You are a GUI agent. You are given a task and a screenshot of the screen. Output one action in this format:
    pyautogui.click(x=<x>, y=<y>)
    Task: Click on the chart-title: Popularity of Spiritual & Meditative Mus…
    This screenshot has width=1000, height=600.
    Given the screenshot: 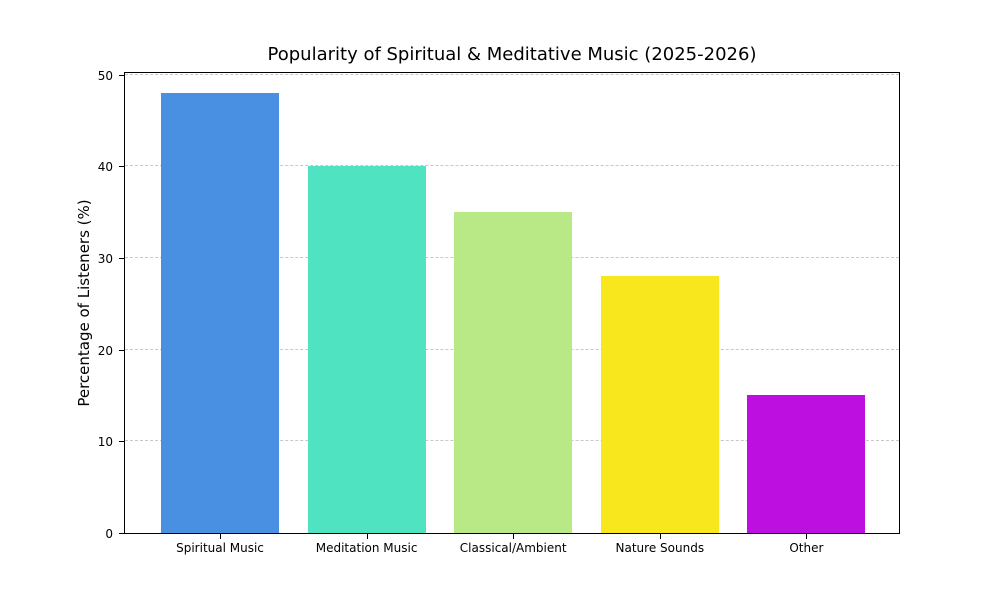 What is the action you would take?
    pyautogui.click(x=512, y=54)
    